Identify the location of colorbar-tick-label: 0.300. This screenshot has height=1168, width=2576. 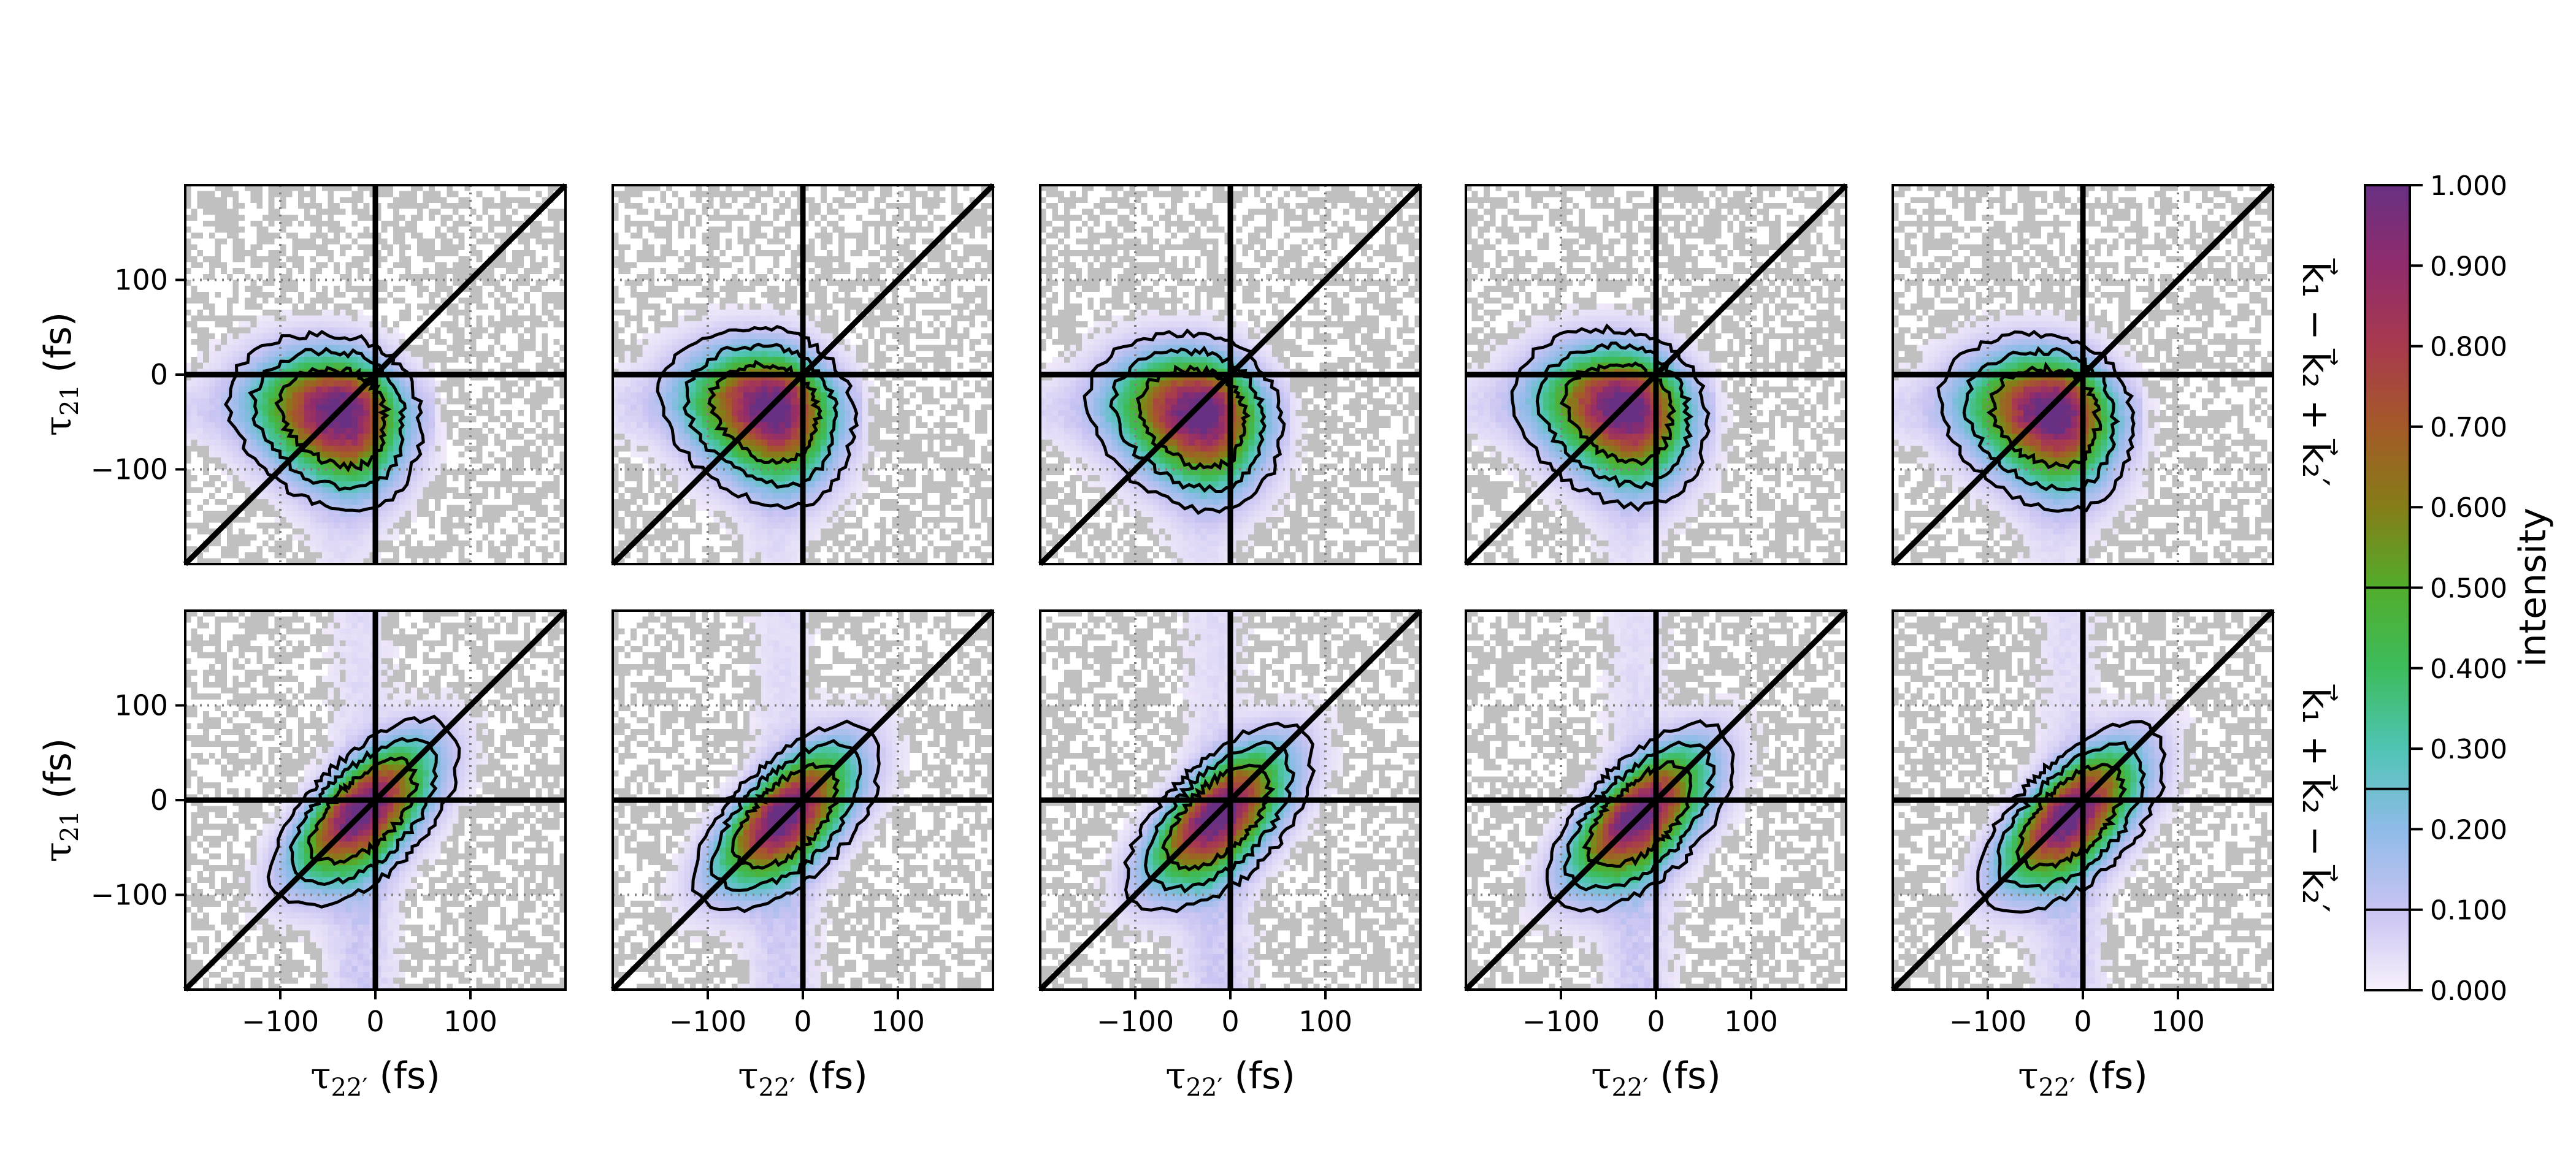
(2468, 750).